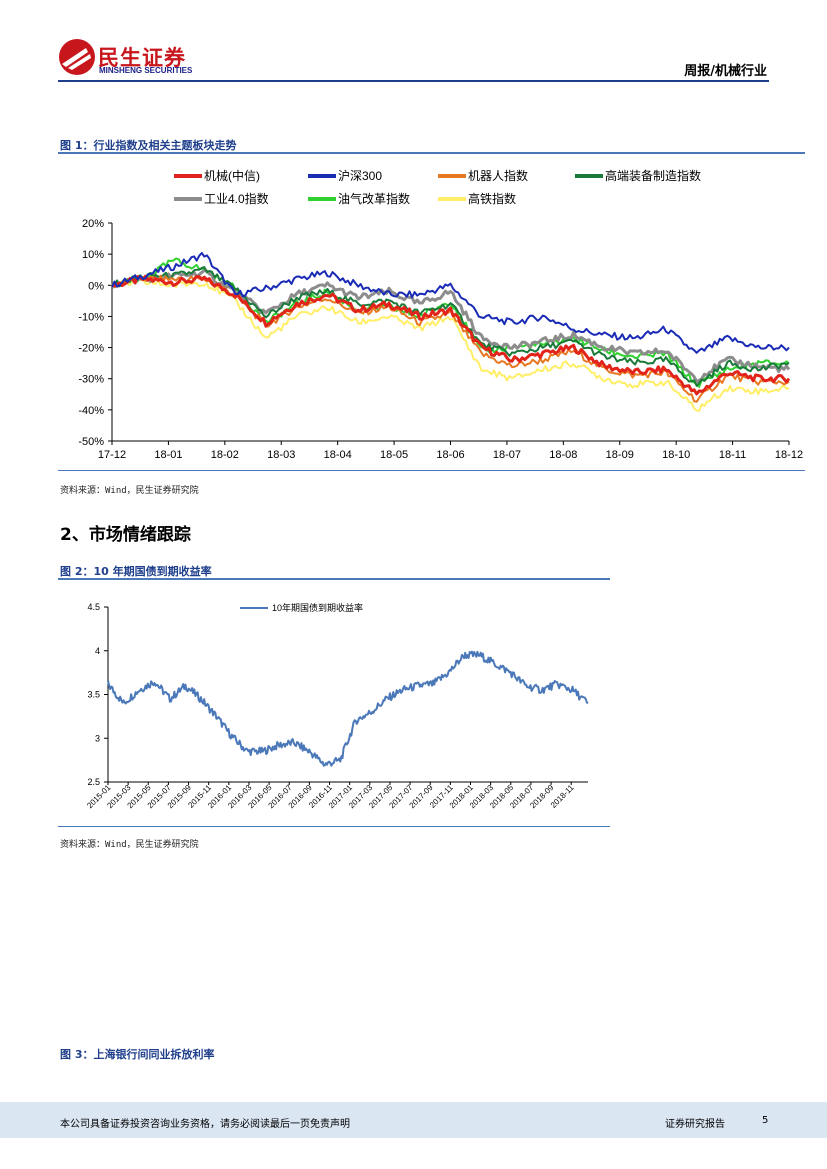 The height and width of the screenshot is (1169, 827). Describe the element at coordinates (91, 442) in the screenshot. I see `y-tick-label: -50%` at that location.